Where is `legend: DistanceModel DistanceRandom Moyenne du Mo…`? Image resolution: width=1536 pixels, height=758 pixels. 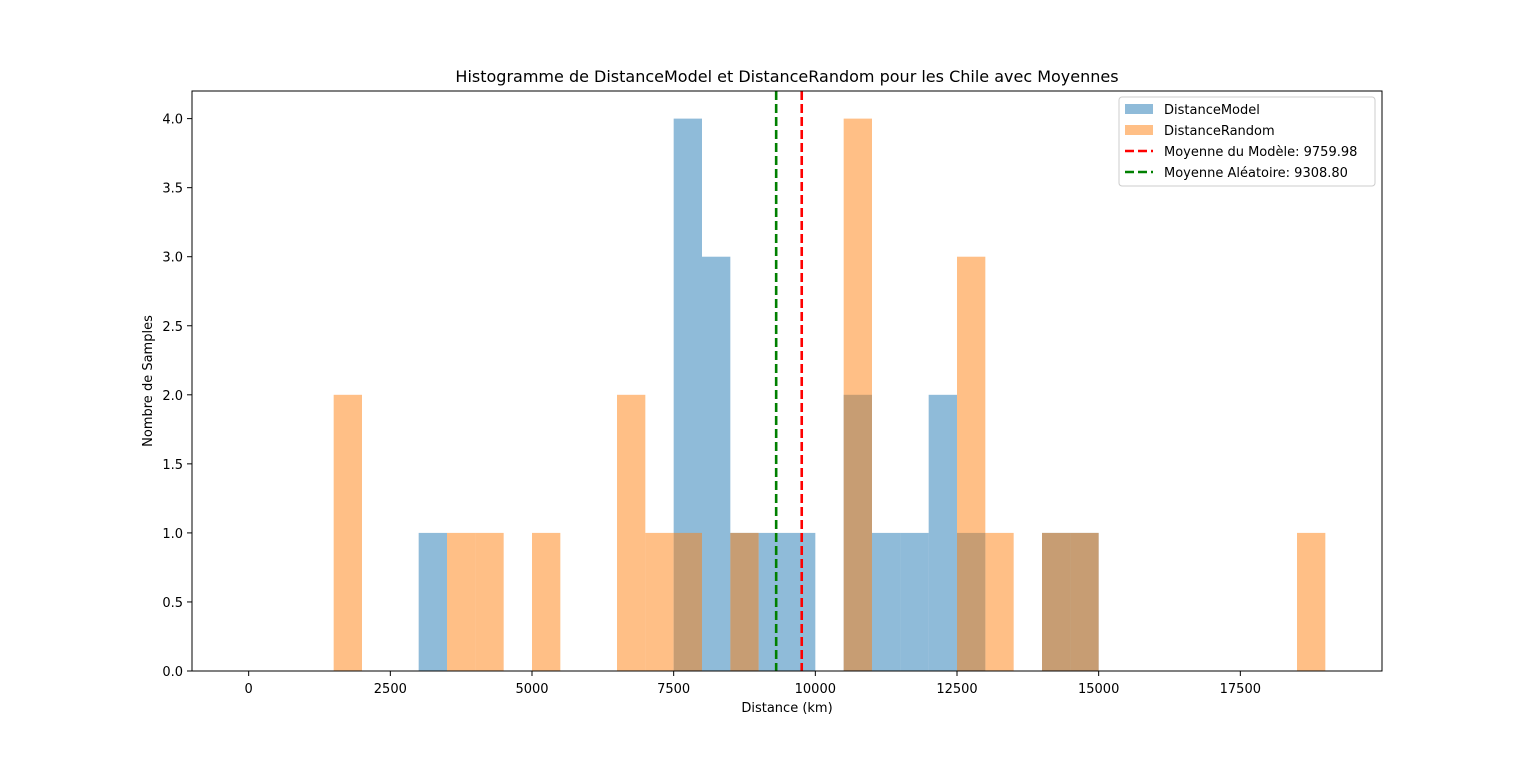
legend: DistanceModel DistanceRandom Moyenne du Mo… is located at coordinates (1247, 141).